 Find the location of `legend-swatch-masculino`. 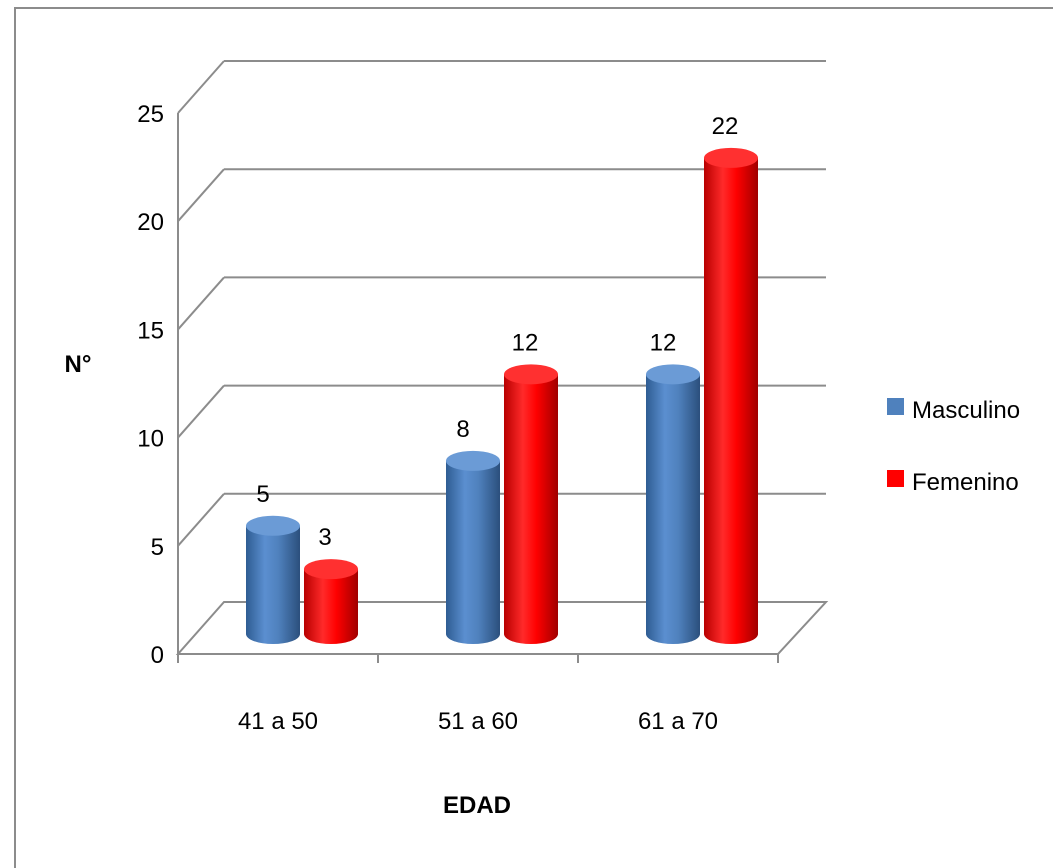

legend-swatch-masculino is located at coordinates (895, 406).